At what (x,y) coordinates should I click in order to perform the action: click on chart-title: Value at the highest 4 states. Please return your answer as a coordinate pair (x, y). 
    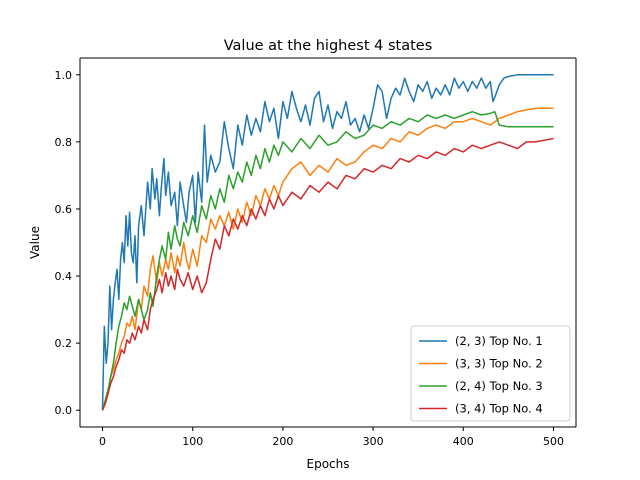
    Looking at the image, I should click on (328, 46).